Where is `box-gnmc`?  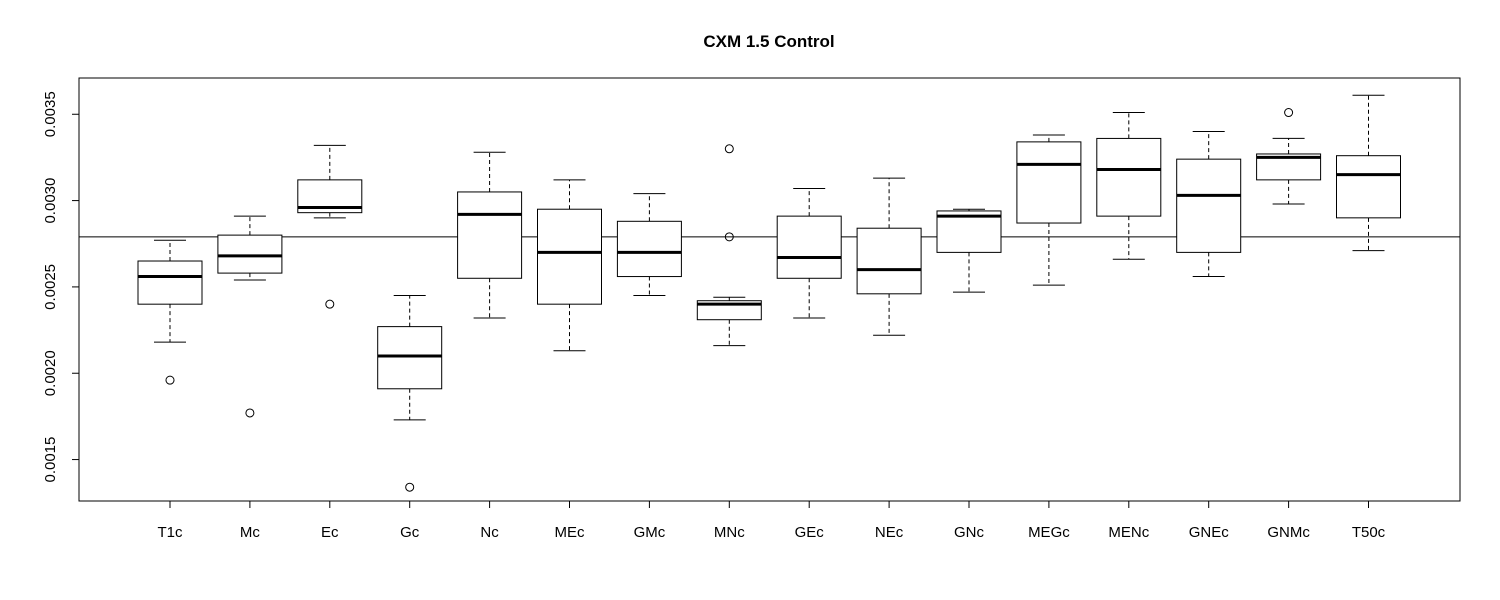
box-gnmc is located at coordinates (1289, 156).